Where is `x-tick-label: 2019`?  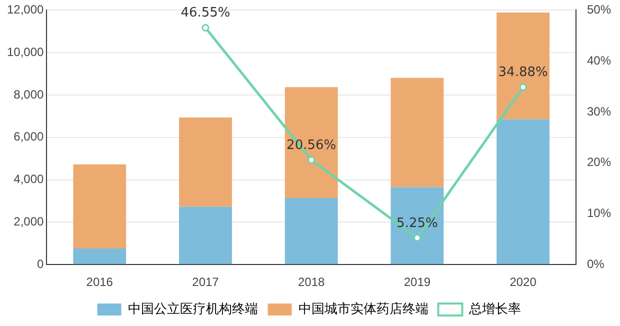 x-tick-label: 2019 is located at coordinates (417, 282).